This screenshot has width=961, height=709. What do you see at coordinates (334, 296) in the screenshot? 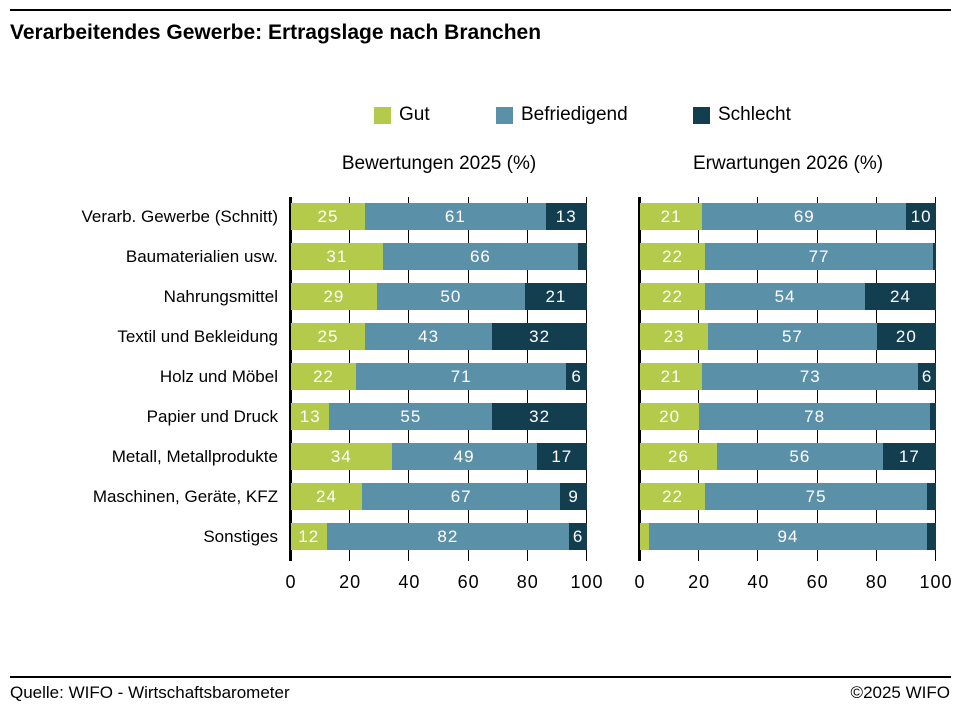
I see `bar-segment-gut: 29` at bounding box center [334, 296].